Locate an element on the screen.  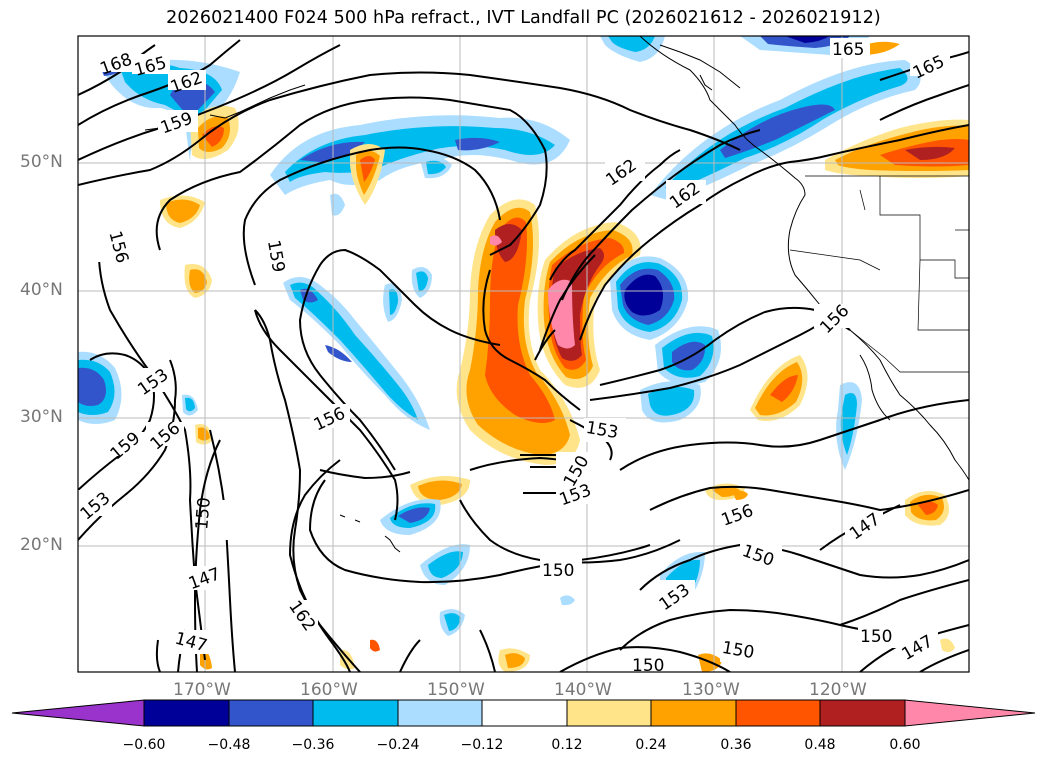
colorbar-over-arrow is located at coordinates (970, 713).